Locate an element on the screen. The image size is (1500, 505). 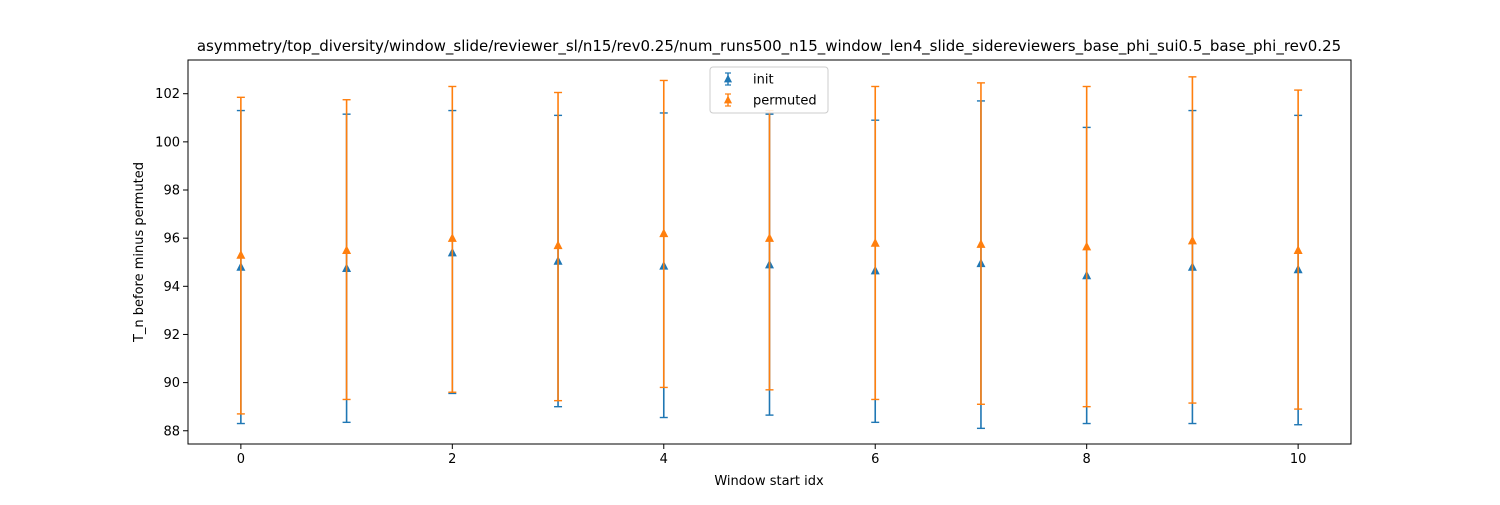
legend: init permuted is located at coordinates (769, 90).